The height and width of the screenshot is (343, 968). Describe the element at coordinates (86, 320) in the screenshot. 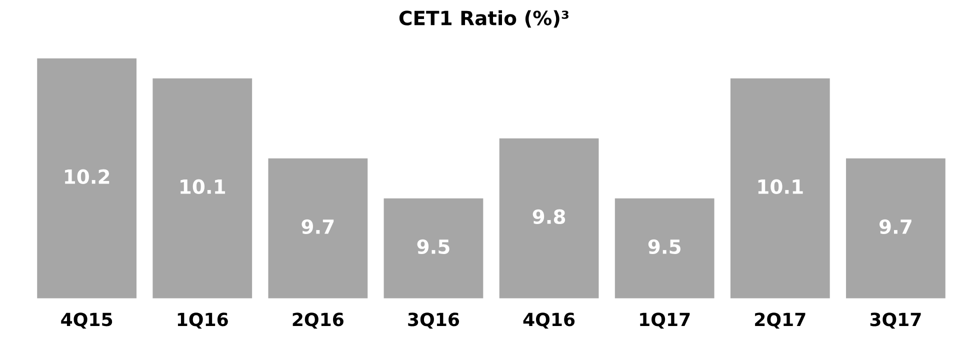

I see `x-tick-label: 4Q15` at that location.